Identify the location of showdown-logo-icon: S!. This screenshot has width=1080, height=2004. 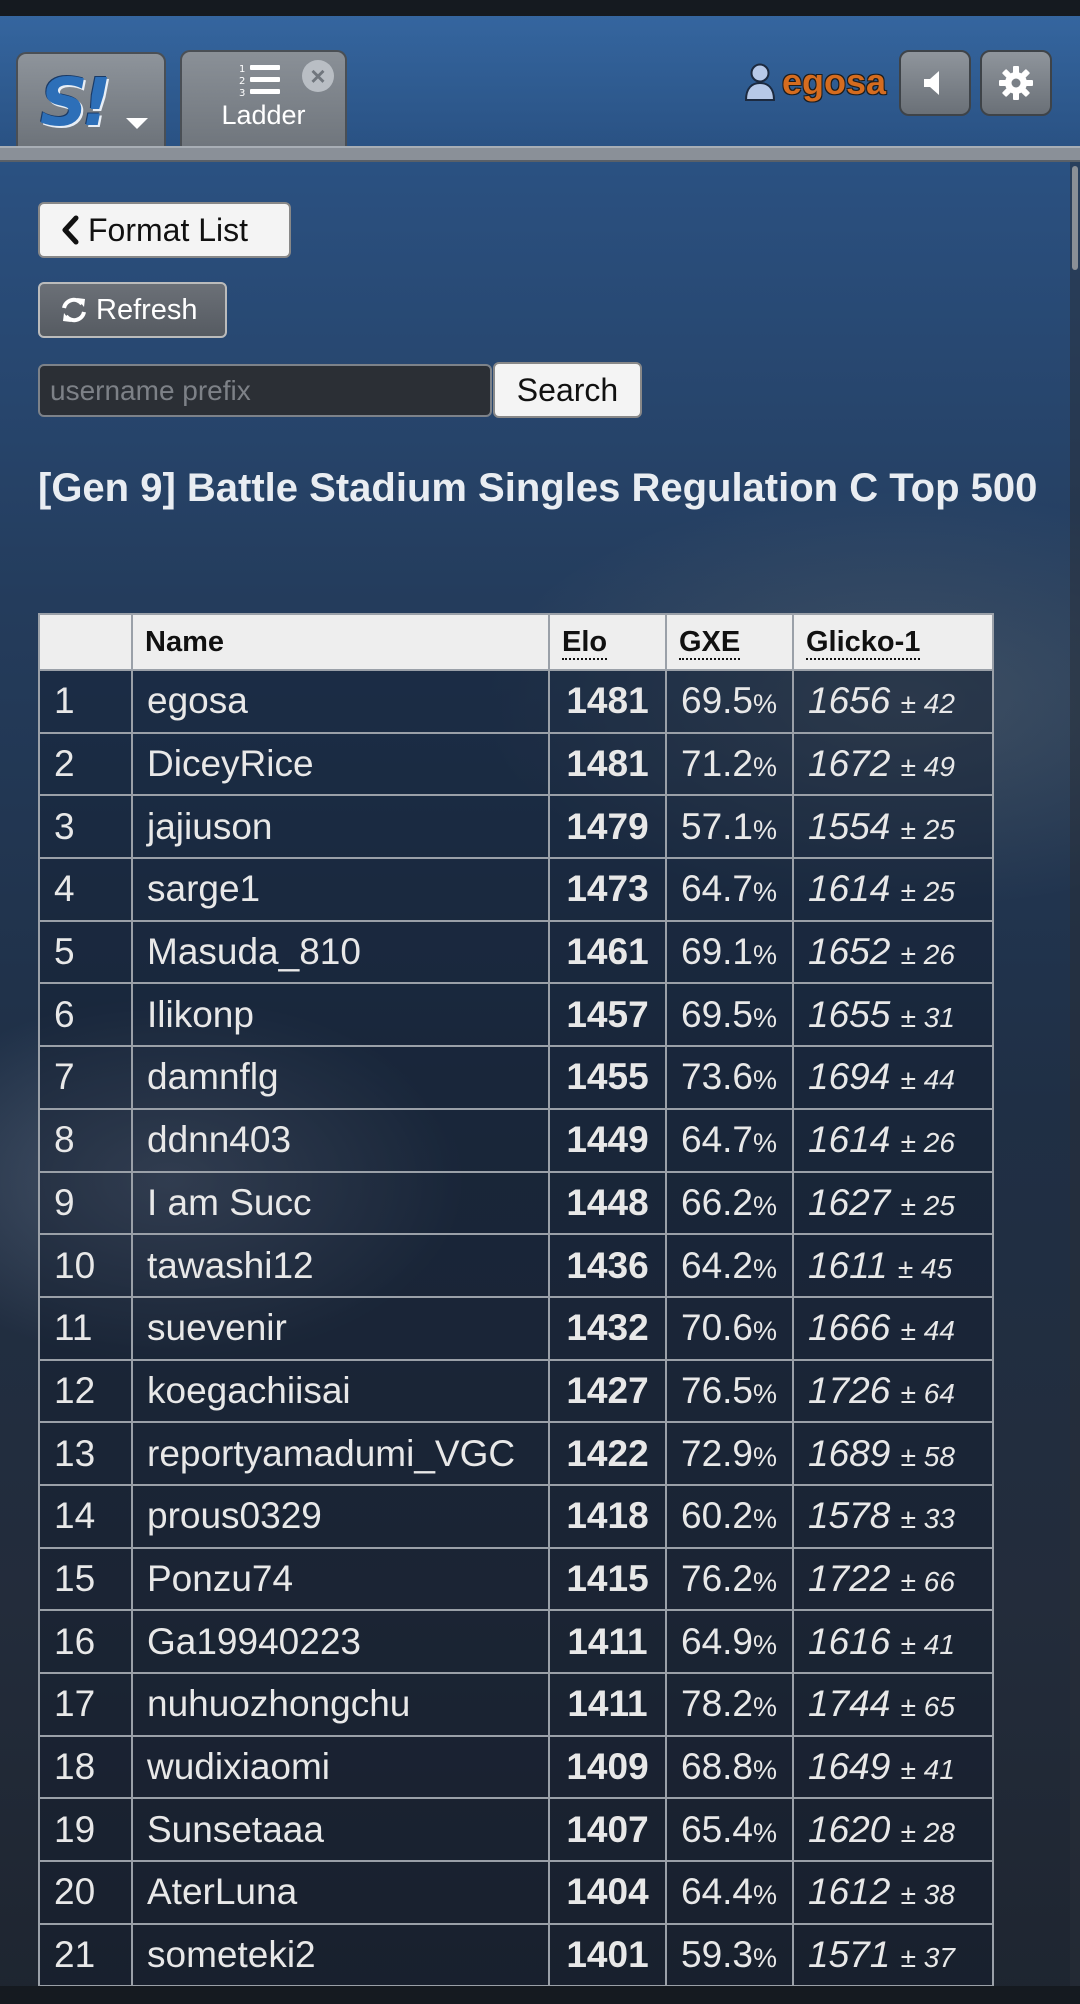
(76, 102).